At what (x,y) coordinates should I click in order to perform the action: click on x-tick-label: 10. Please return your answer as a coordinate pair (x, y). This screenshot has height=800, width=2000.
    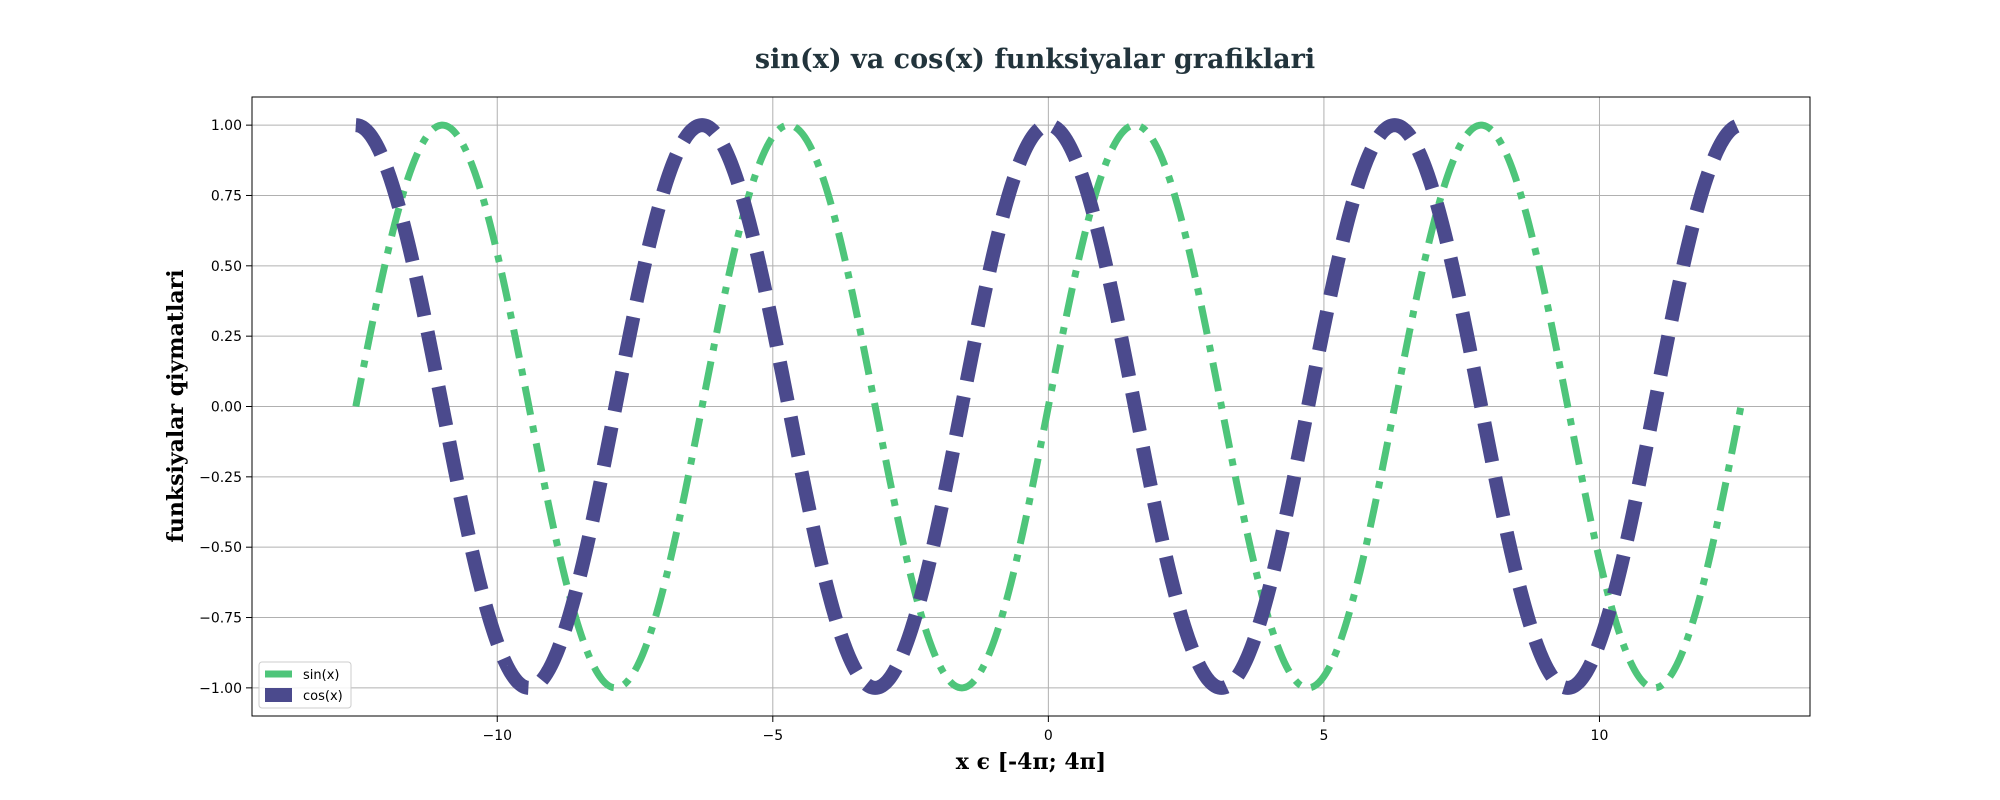
    Looking at the image, I should click on (1600, 736).